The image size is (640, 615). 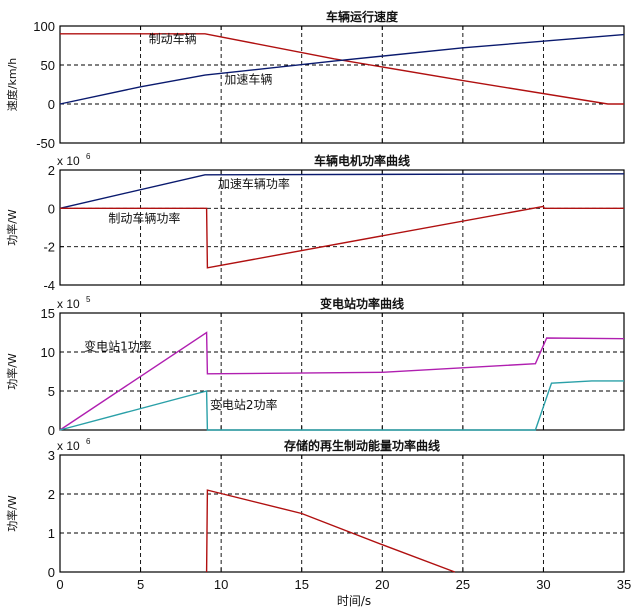 What do you see at coordinates (48, 65) in the screenshot?
I see `y-tick-label: 50` at bounding box center [48, 65].